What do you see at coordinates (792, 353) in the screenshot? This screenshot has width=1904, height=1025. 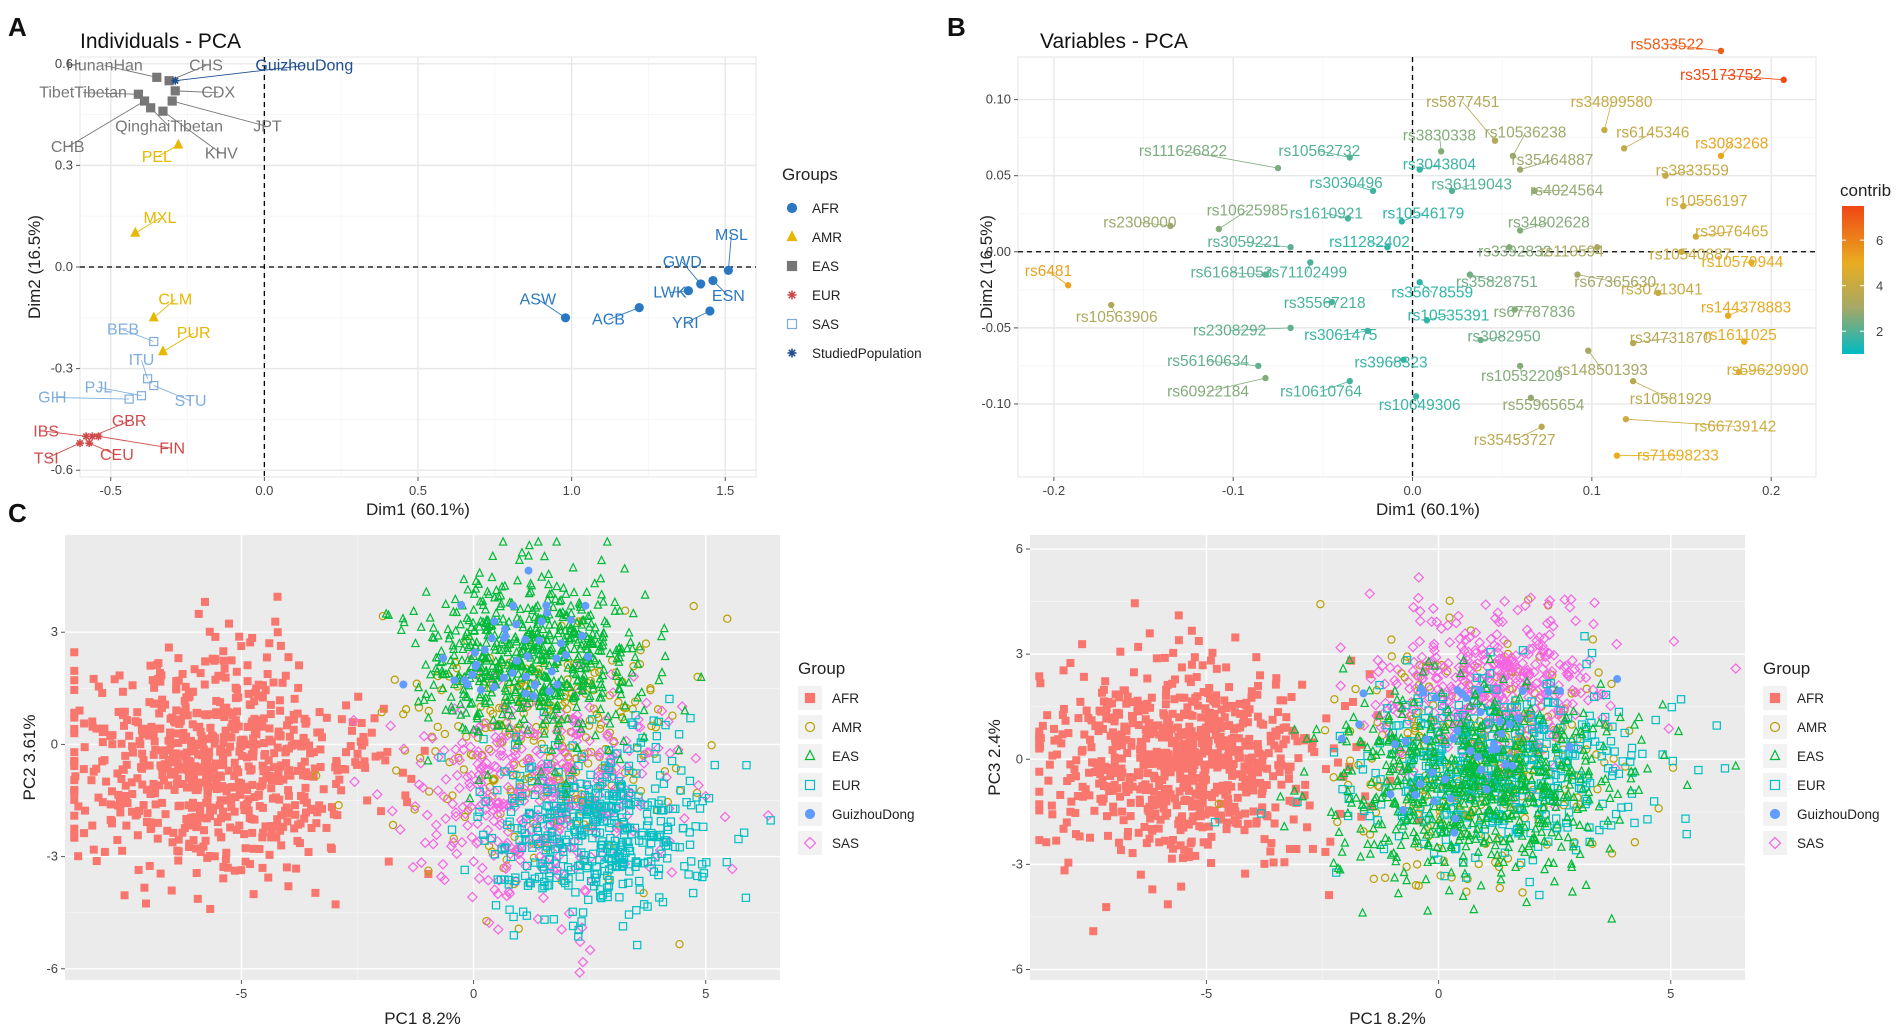 I see `star-stroke` at bounding box center [792, 353].